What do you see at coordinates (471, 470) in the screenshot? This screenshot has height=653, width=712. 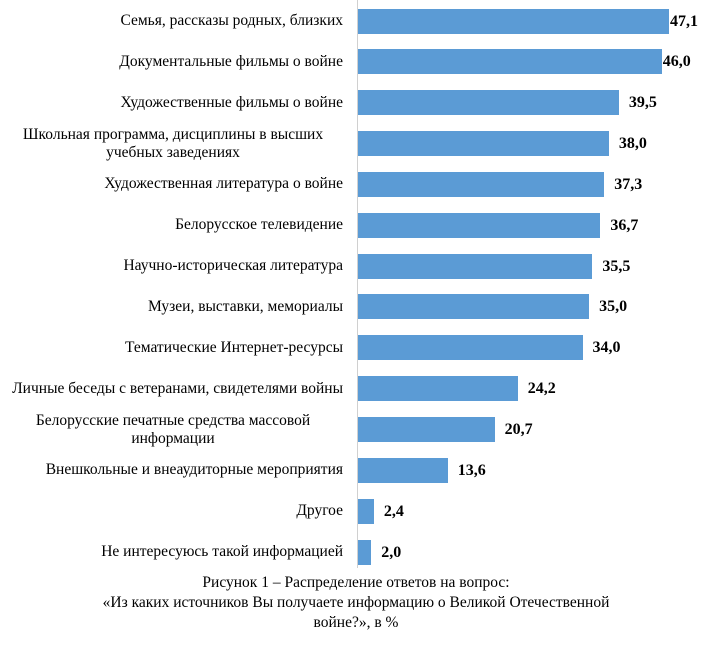 I see `data-label: 13,6` at bounding box center [471, 470].